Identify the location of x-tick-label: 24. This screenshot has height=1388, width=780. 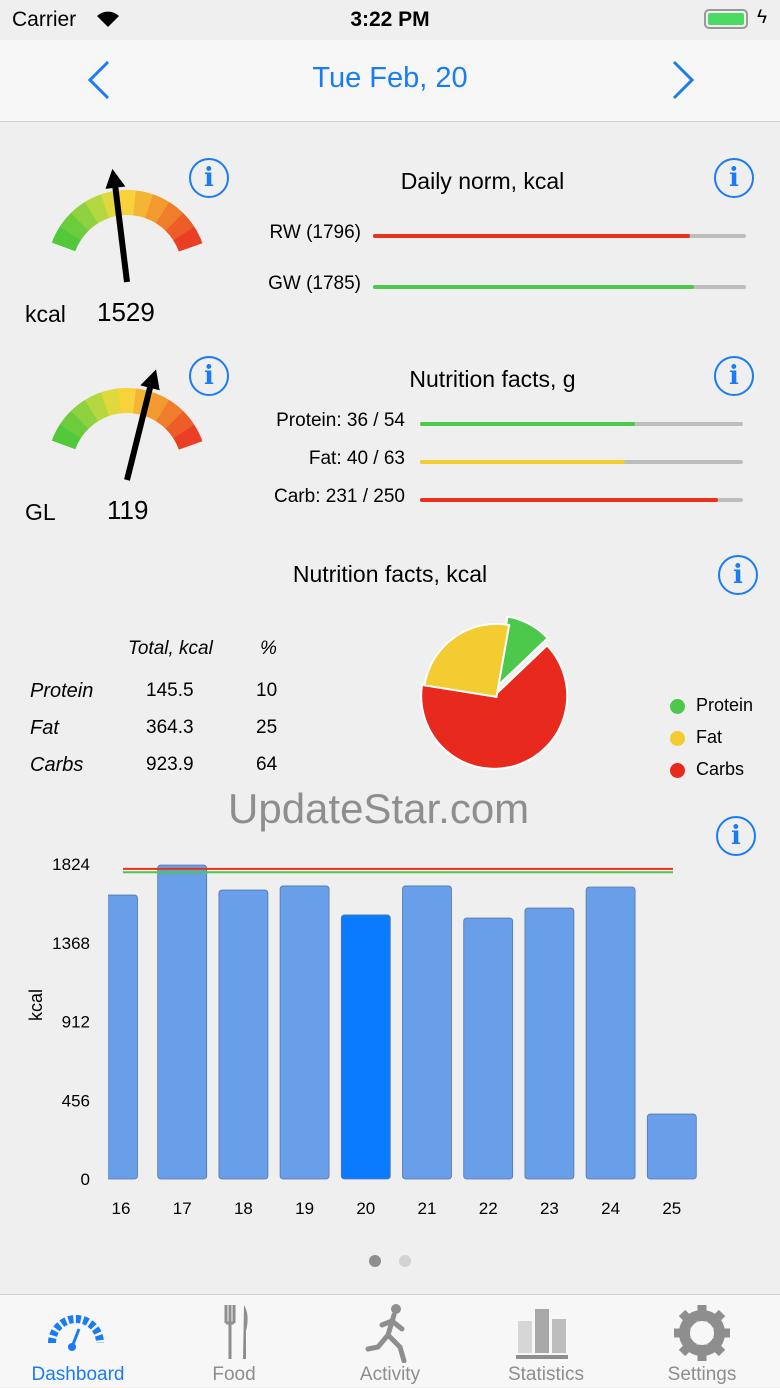
(610, 1208).